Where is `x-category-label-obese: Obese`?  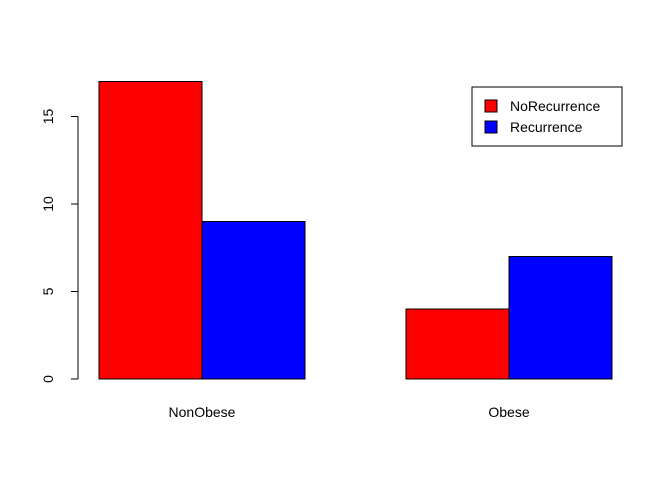 x-category-label-obese: Obese is located at coordinates (508, 412).